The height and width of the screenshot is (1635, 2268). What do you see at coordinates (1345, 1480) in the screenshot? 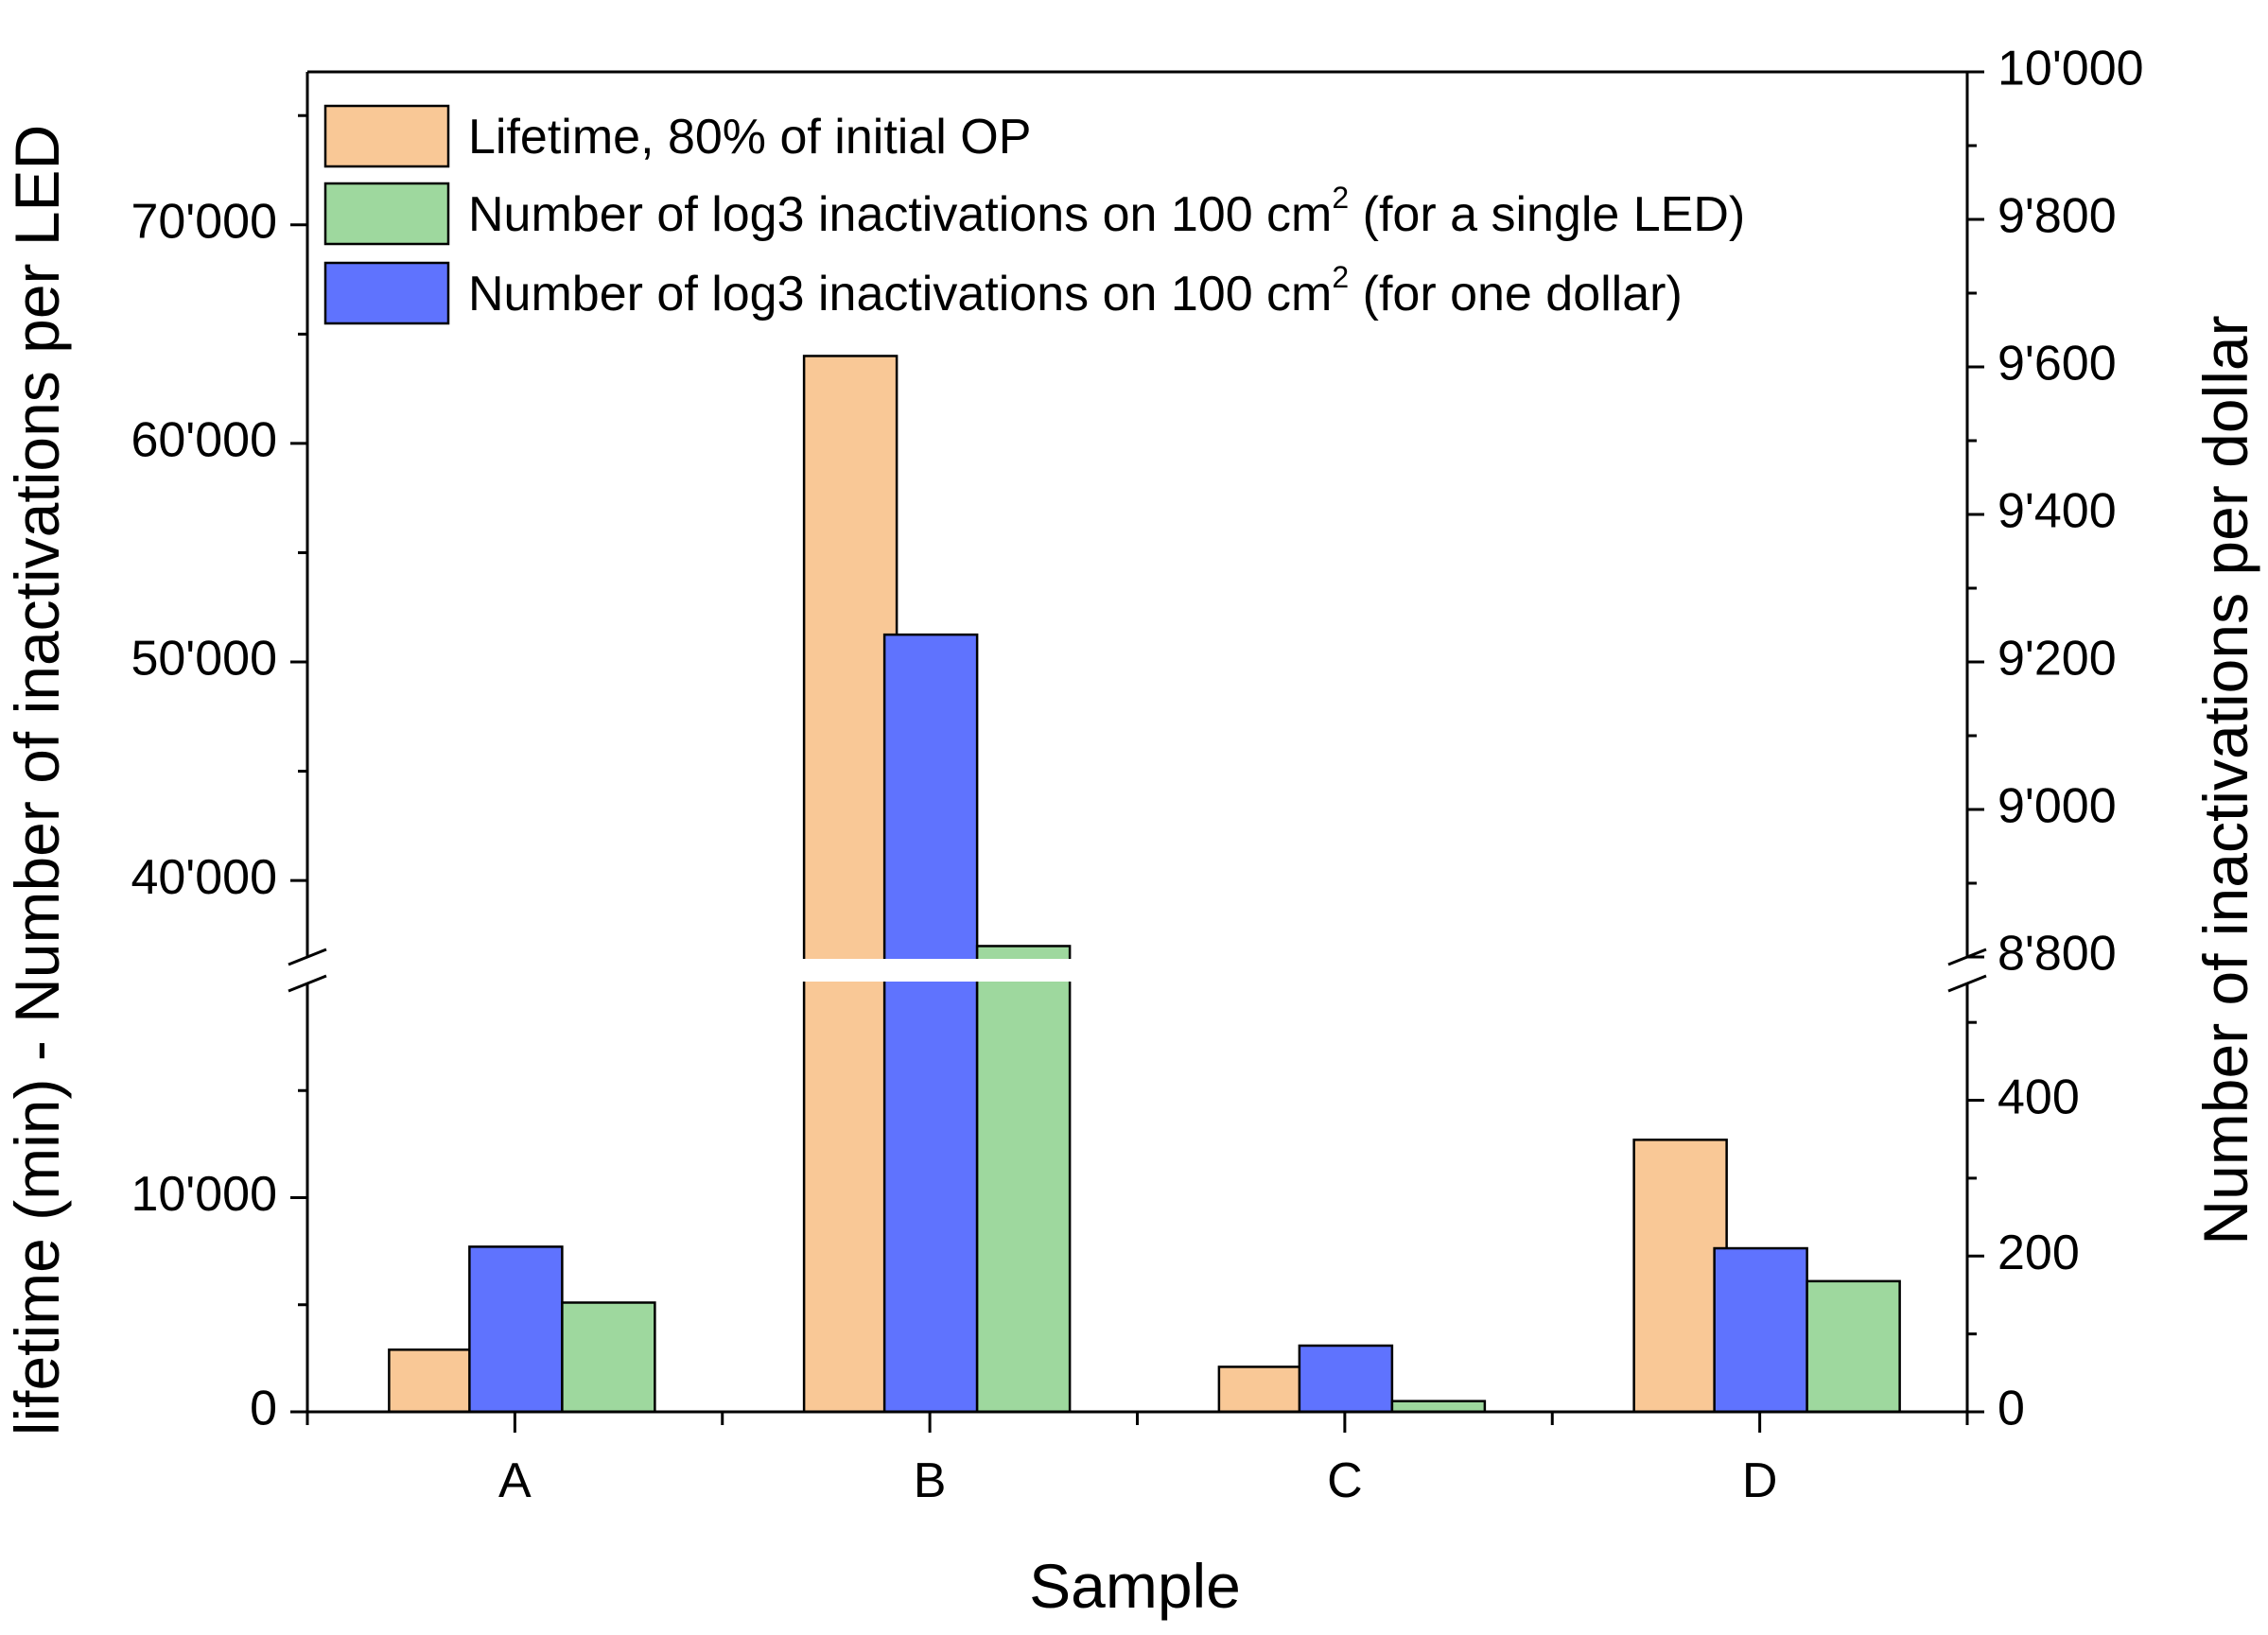
I see `x-tick-label-c: C` at bounding box center [1345, 1480].